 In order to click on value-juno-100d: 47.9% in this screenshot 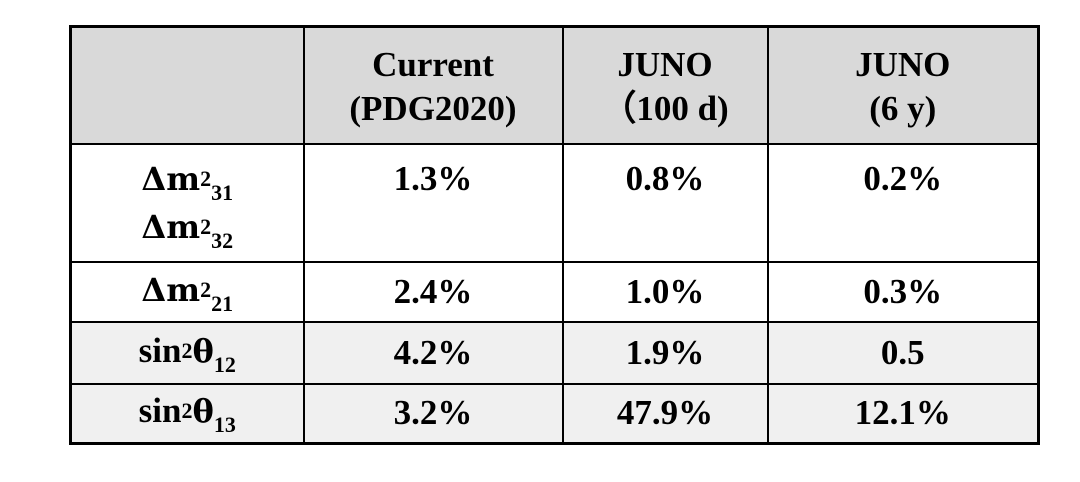, I will do `click(665, 413)`.